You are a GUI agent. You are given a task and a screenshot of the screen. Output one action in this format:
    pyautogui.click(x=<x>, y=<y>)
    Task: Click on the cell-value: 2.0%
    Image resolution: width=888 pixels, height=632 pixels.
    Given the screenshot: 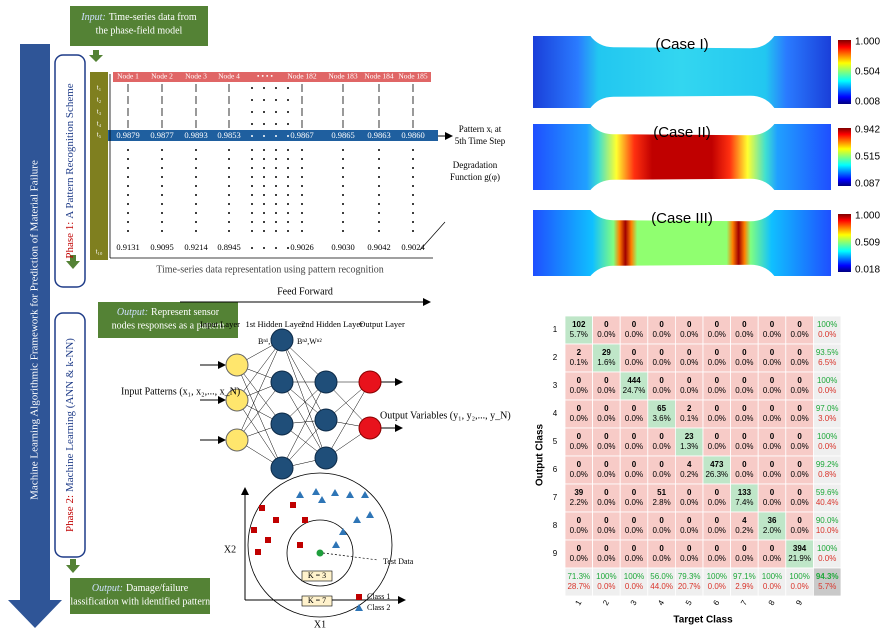 What is the action you would take?
    pyautogui.click(x=772, y=530)
    